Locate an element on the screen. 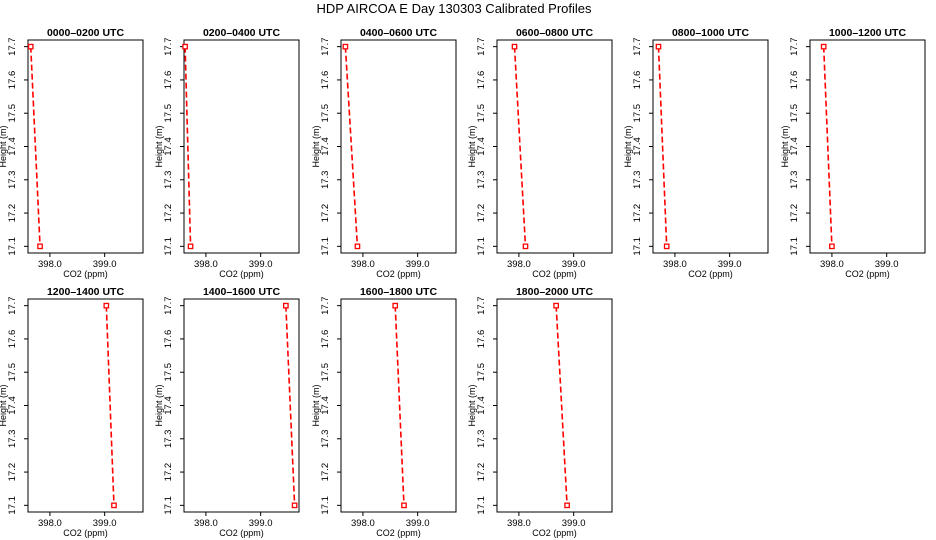  panel-title: 0000–0200 UTC is located at coordinates (85, 33).